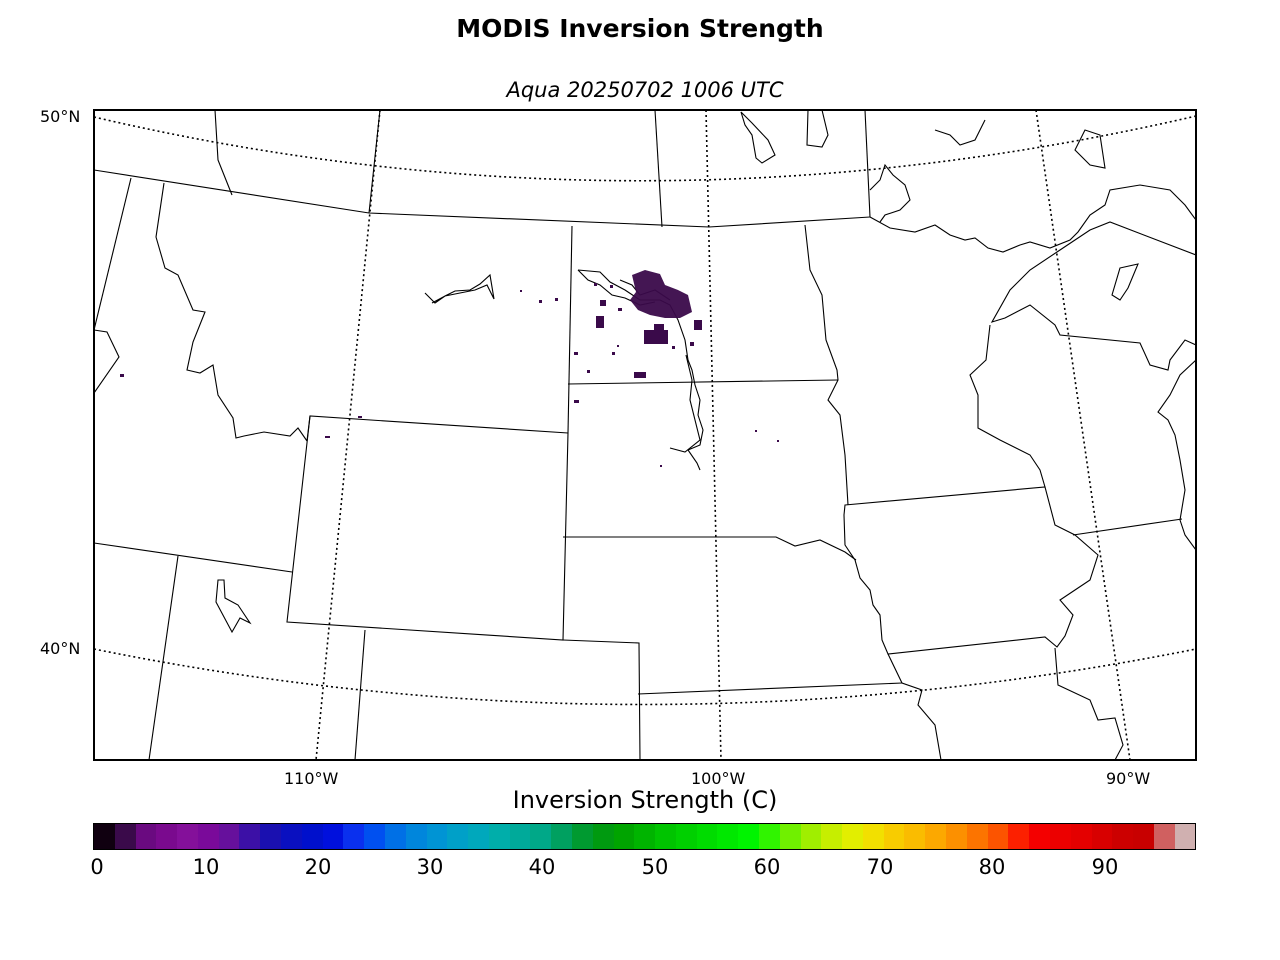 The width and height of the screenshot is (1280, 960). I want to click on colorbar-tick-20: 20, so click(318, 867).